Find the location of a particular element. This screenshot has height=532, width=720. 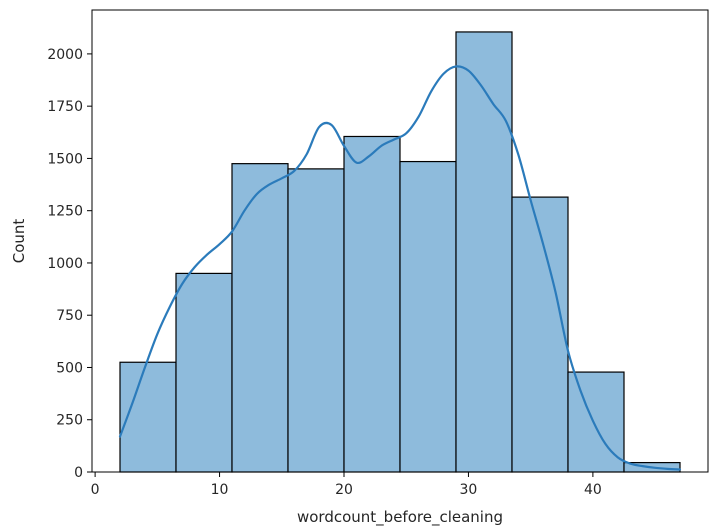

x-axis-label: wordcount_before_cleaning is located at coordinates (400, 517).